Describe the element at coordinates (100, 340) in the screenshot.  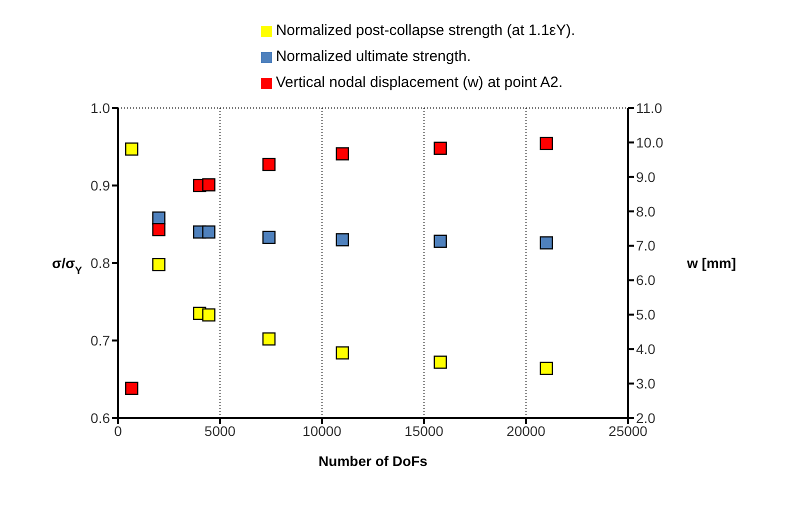
I see `y-tick-label: 0.7` at that location.